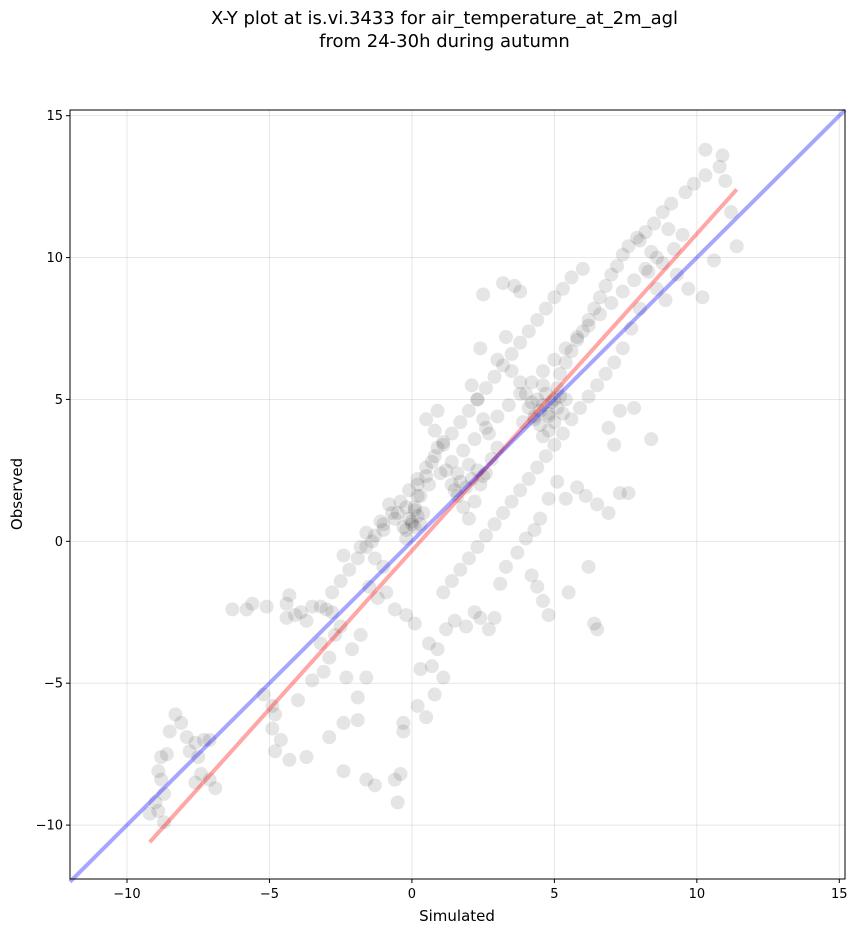 This screenshot has width=859, height=934. What do you see at coordinates (697, 894) in the screenshot?
I see `x-tick-label: 10` at bounding box center [697, 894].